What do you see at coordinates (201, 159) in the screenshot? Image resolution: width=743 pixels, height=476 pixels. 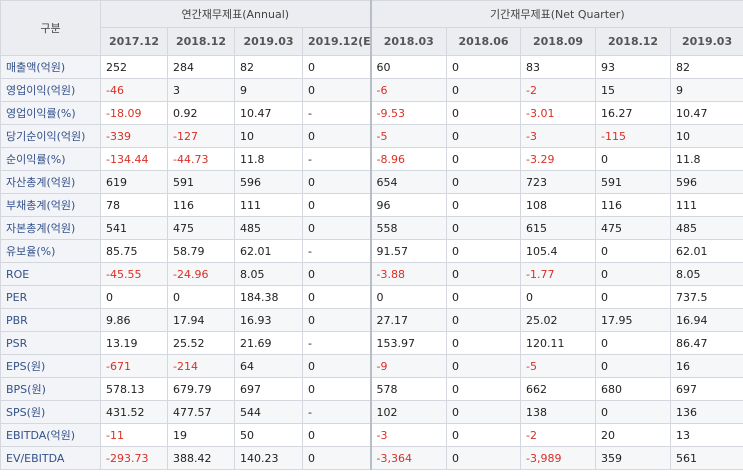 I see `annual-value-cell: -44.73` at bounding box center [201, 159].